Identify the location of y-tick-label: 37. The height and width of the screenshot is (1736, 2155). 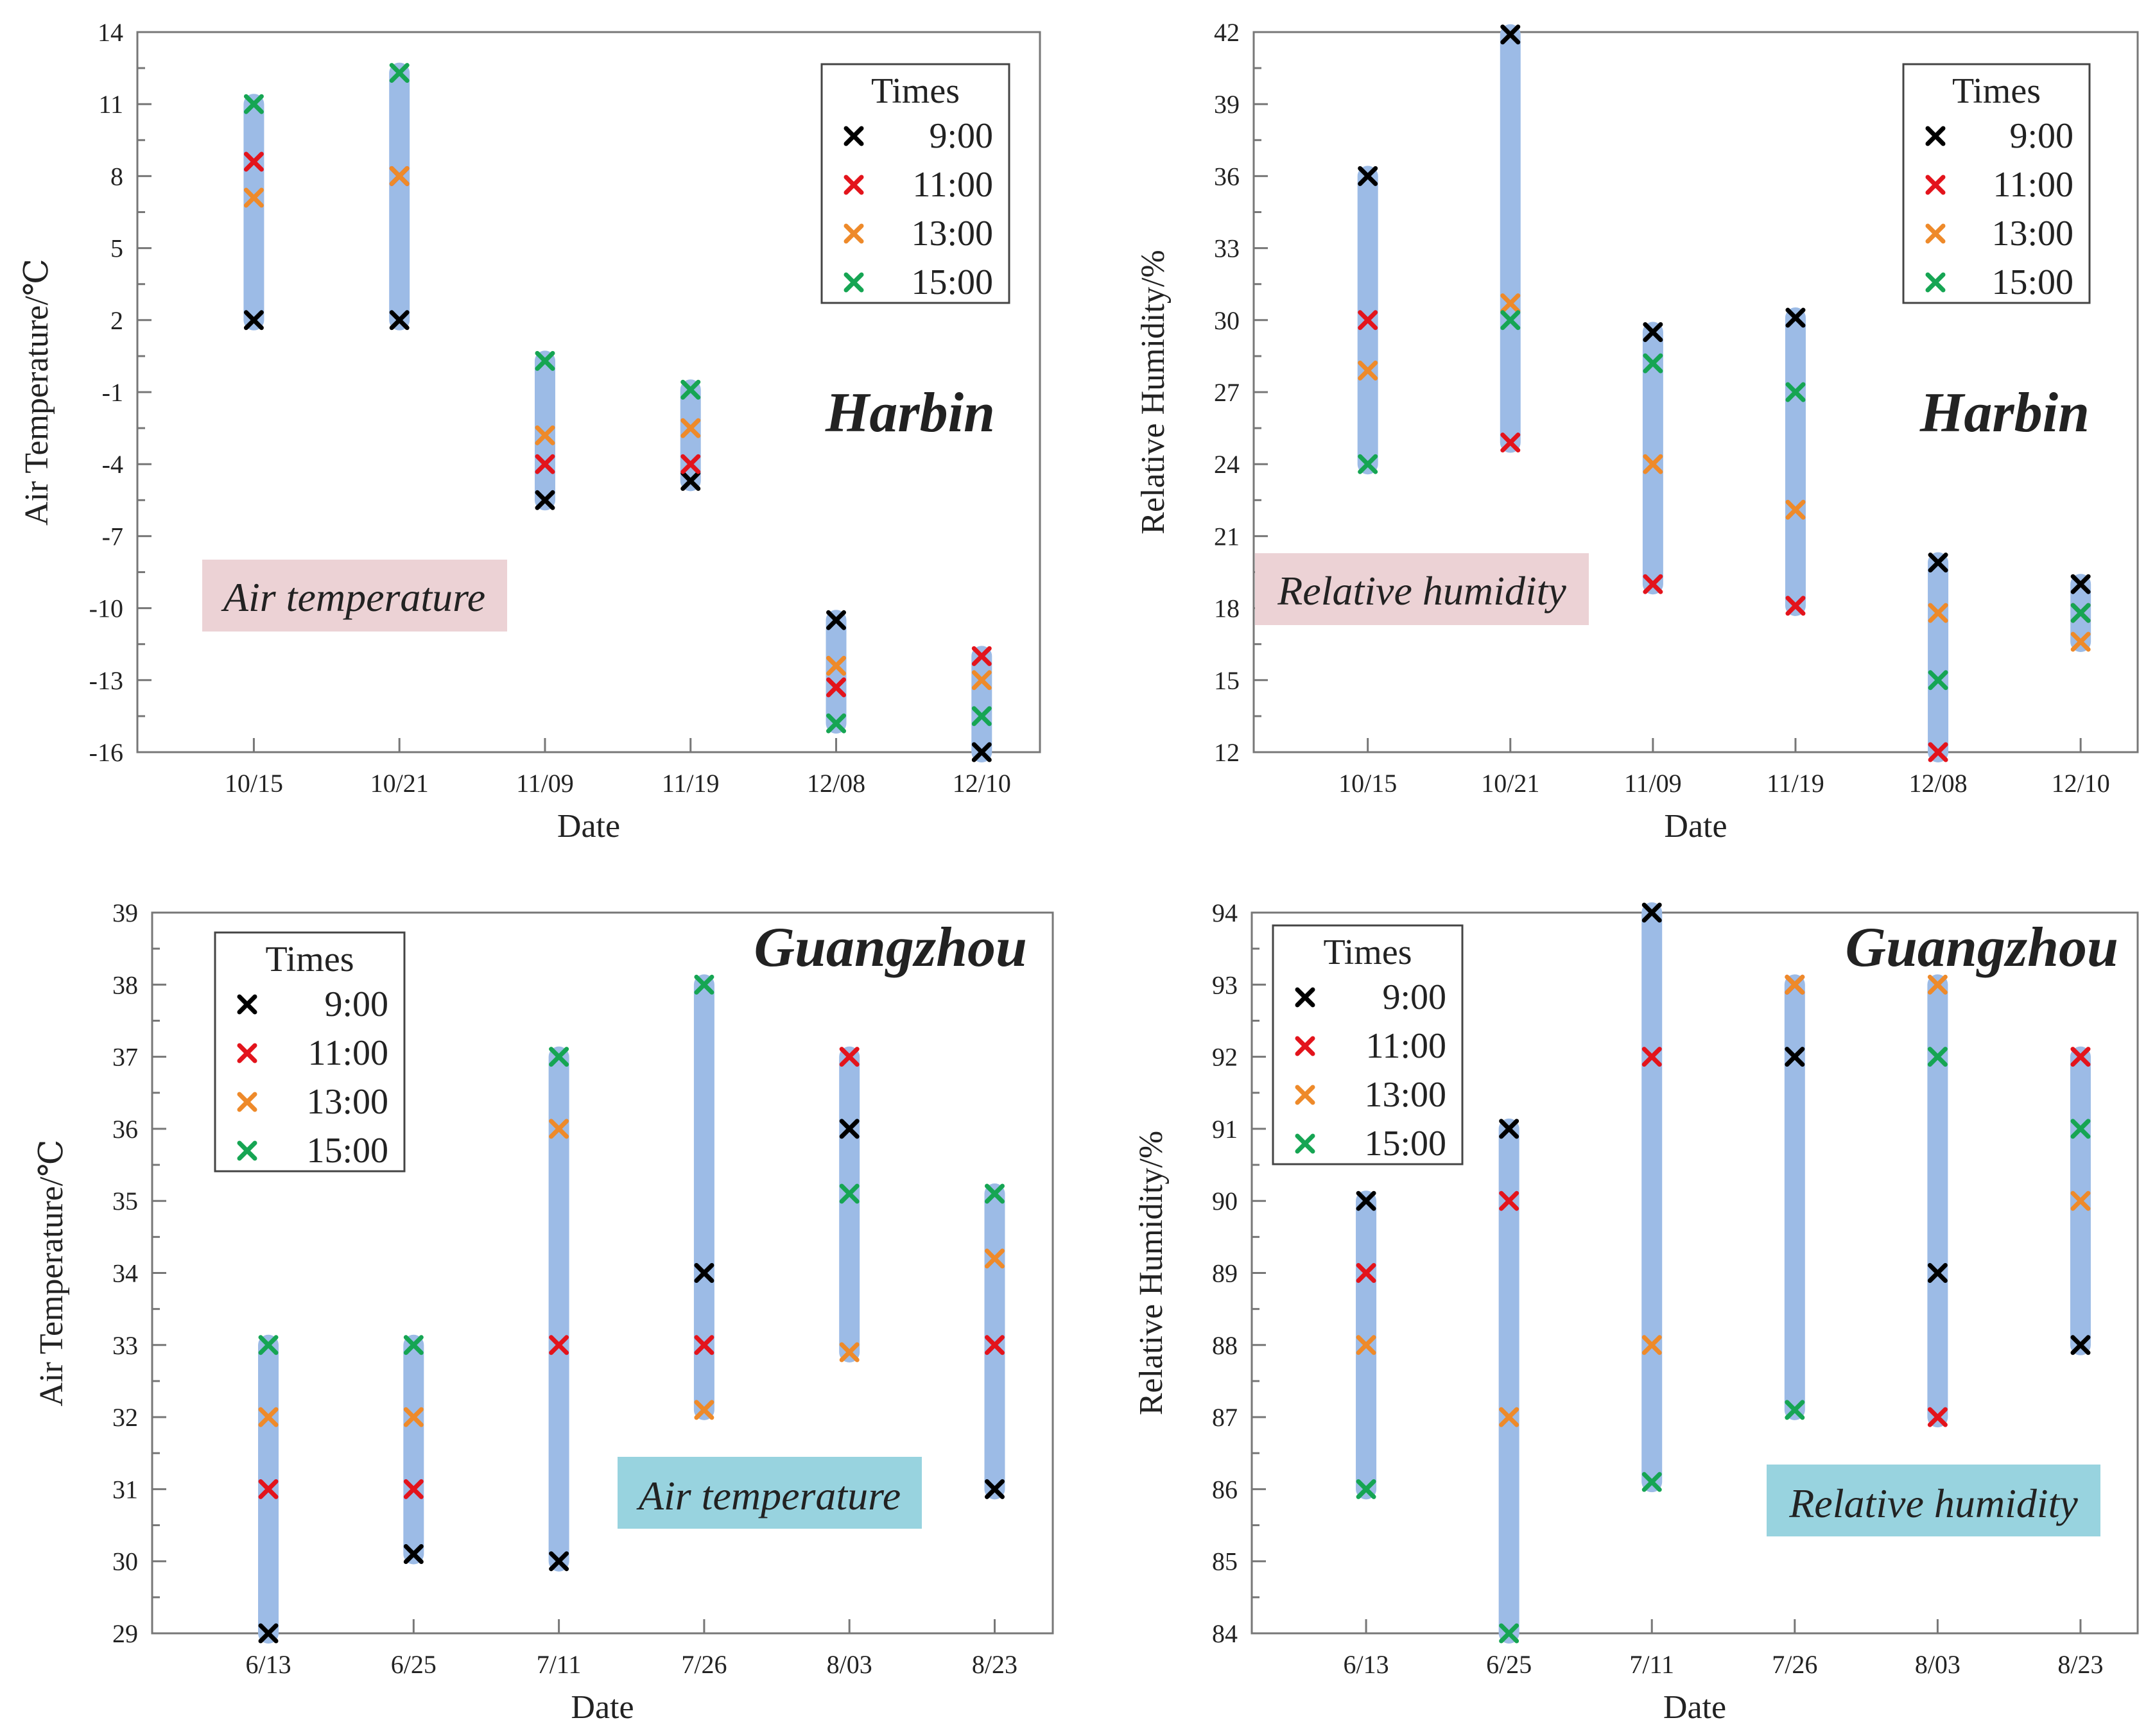
(125, 1057).